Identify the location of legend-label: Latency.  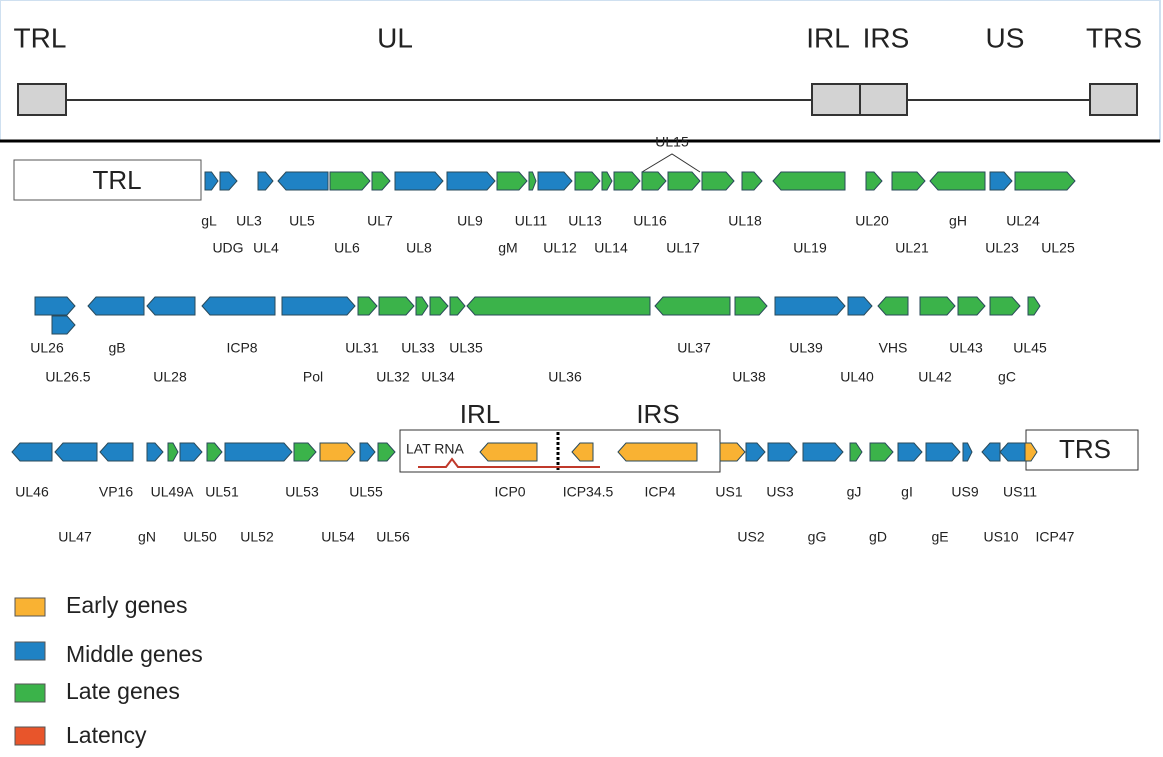
(106, 735).